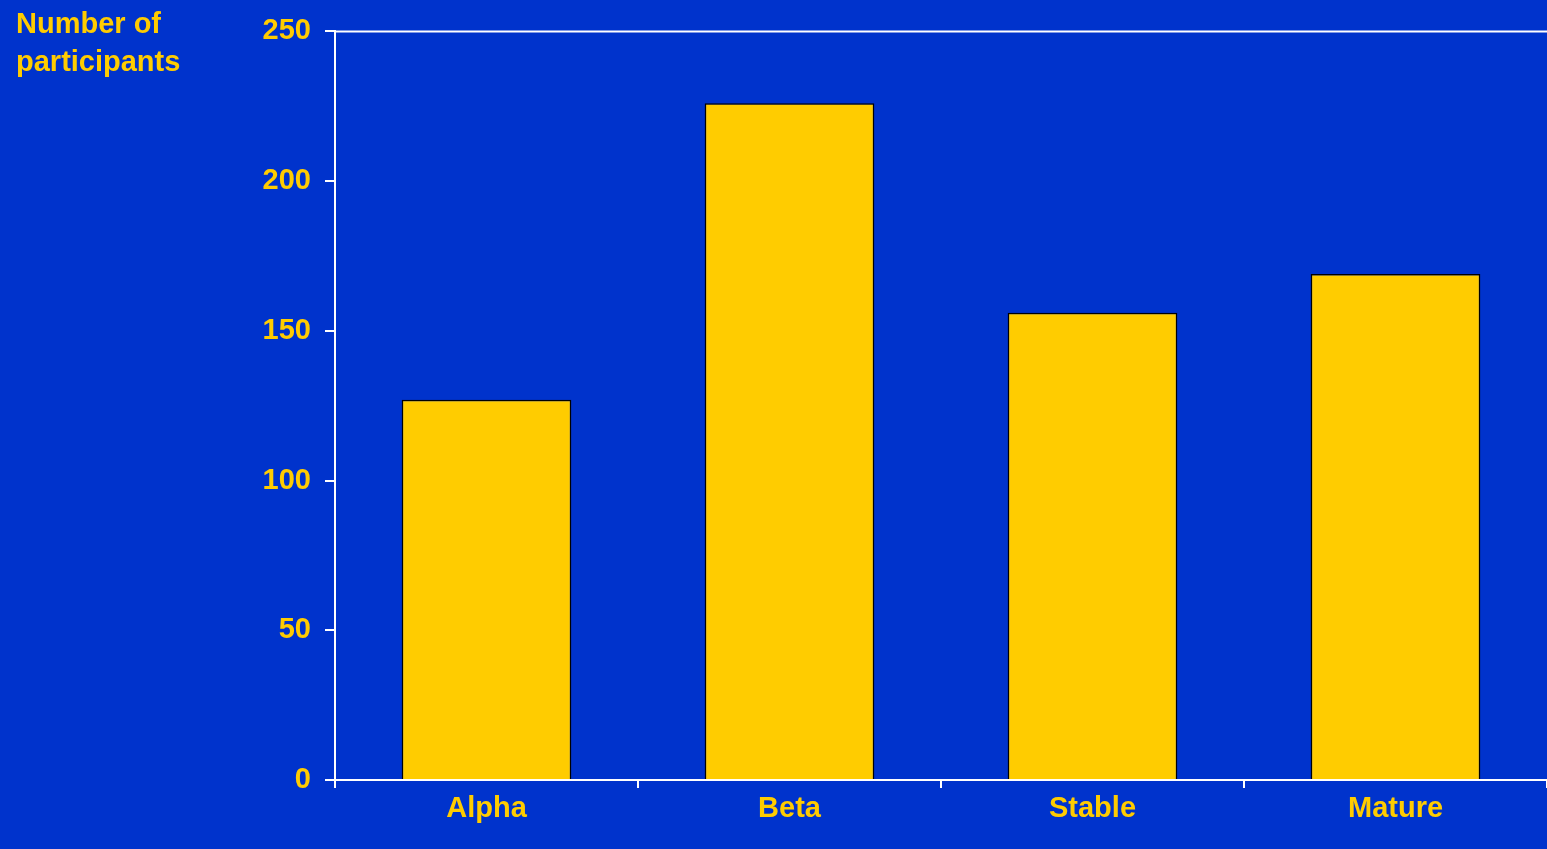  Describe the element at coordinates (286, 29) in the screenshot. I see `y-tick-label: 250` at that location.